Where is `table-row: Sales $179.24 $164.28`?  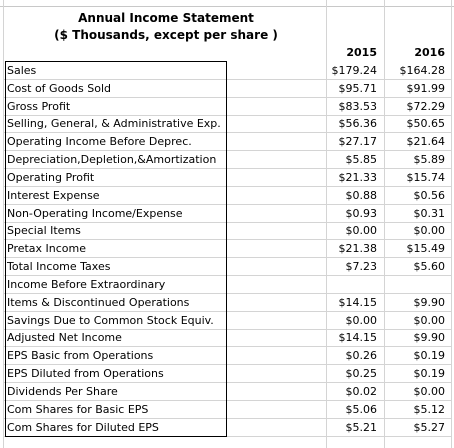 table-row: Sales $179.24 $164.28 is located at coordinates (227, 71).